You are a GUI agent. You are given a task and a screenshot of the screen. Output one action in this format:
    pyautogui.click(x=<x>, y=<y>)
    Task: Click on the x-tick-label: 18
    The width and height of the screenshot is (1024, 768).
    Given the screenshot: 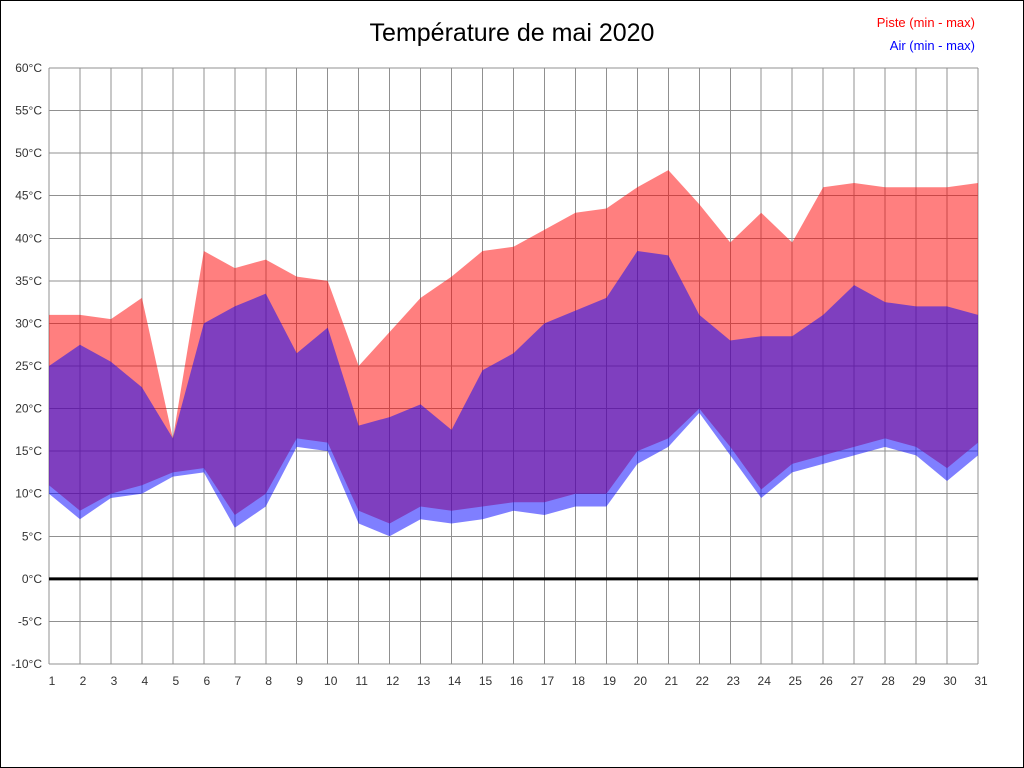 What is the action you would take?
    pyautogui.click(x=579, y=681)
    